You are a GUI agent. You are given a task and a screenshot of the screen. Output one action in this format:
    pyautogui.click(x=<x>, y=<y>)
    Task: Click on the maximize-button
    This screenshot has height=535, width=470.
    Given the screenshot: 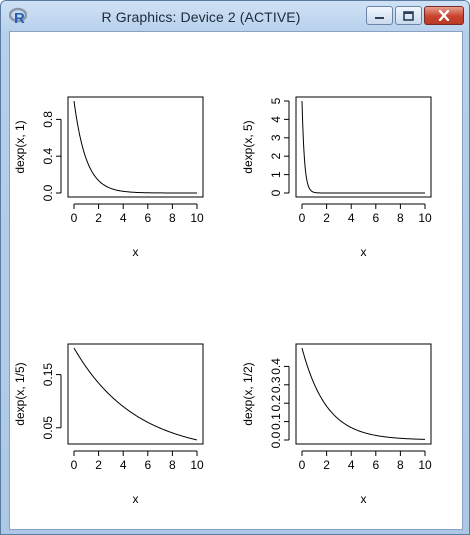 What is the action you would take?
    pyautogui.click(x=408, y=15)
    